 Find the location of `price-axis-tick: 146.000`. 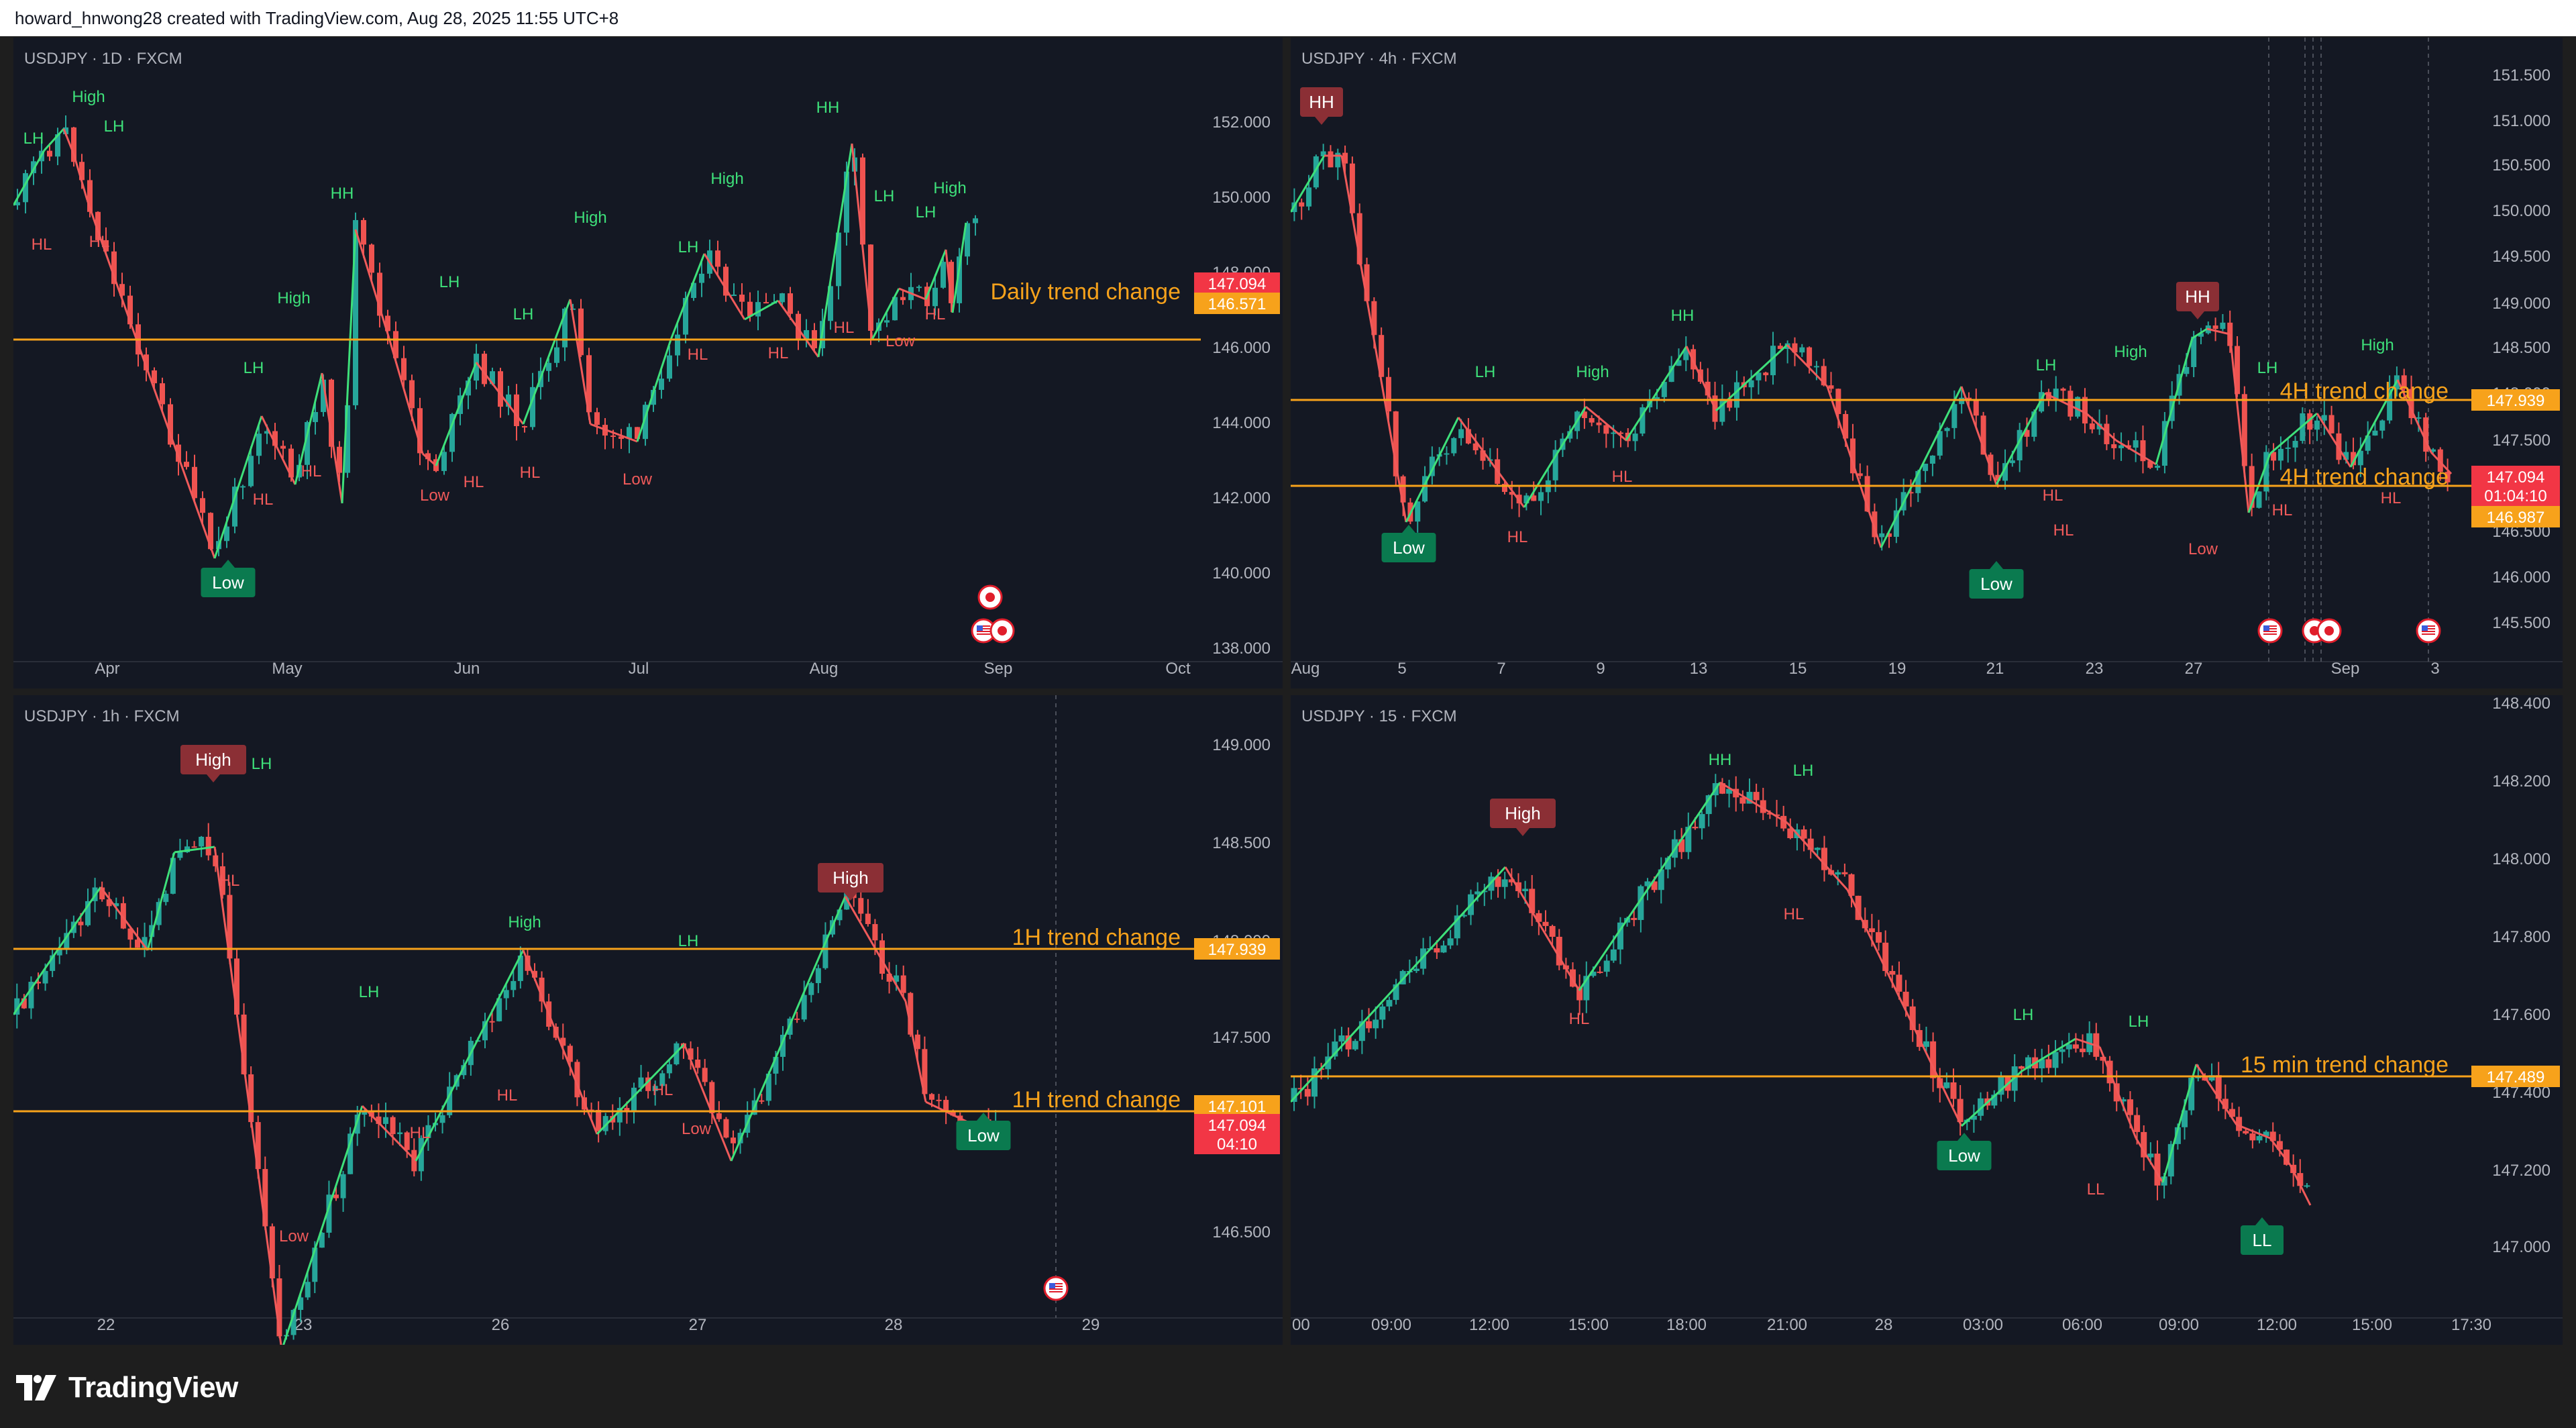

price-axis-tick: 146.000 is located at coordinates (2521, 577).